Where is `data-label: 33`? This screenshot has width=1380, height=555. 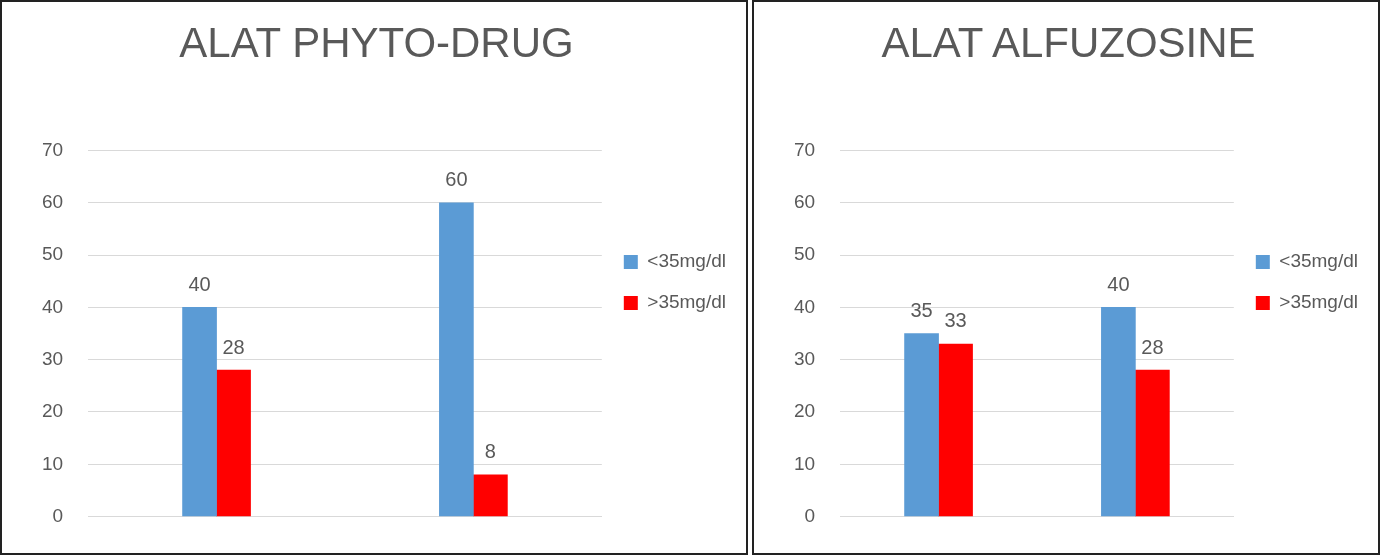
data-label: 33 is located at coordinates (955, 320).